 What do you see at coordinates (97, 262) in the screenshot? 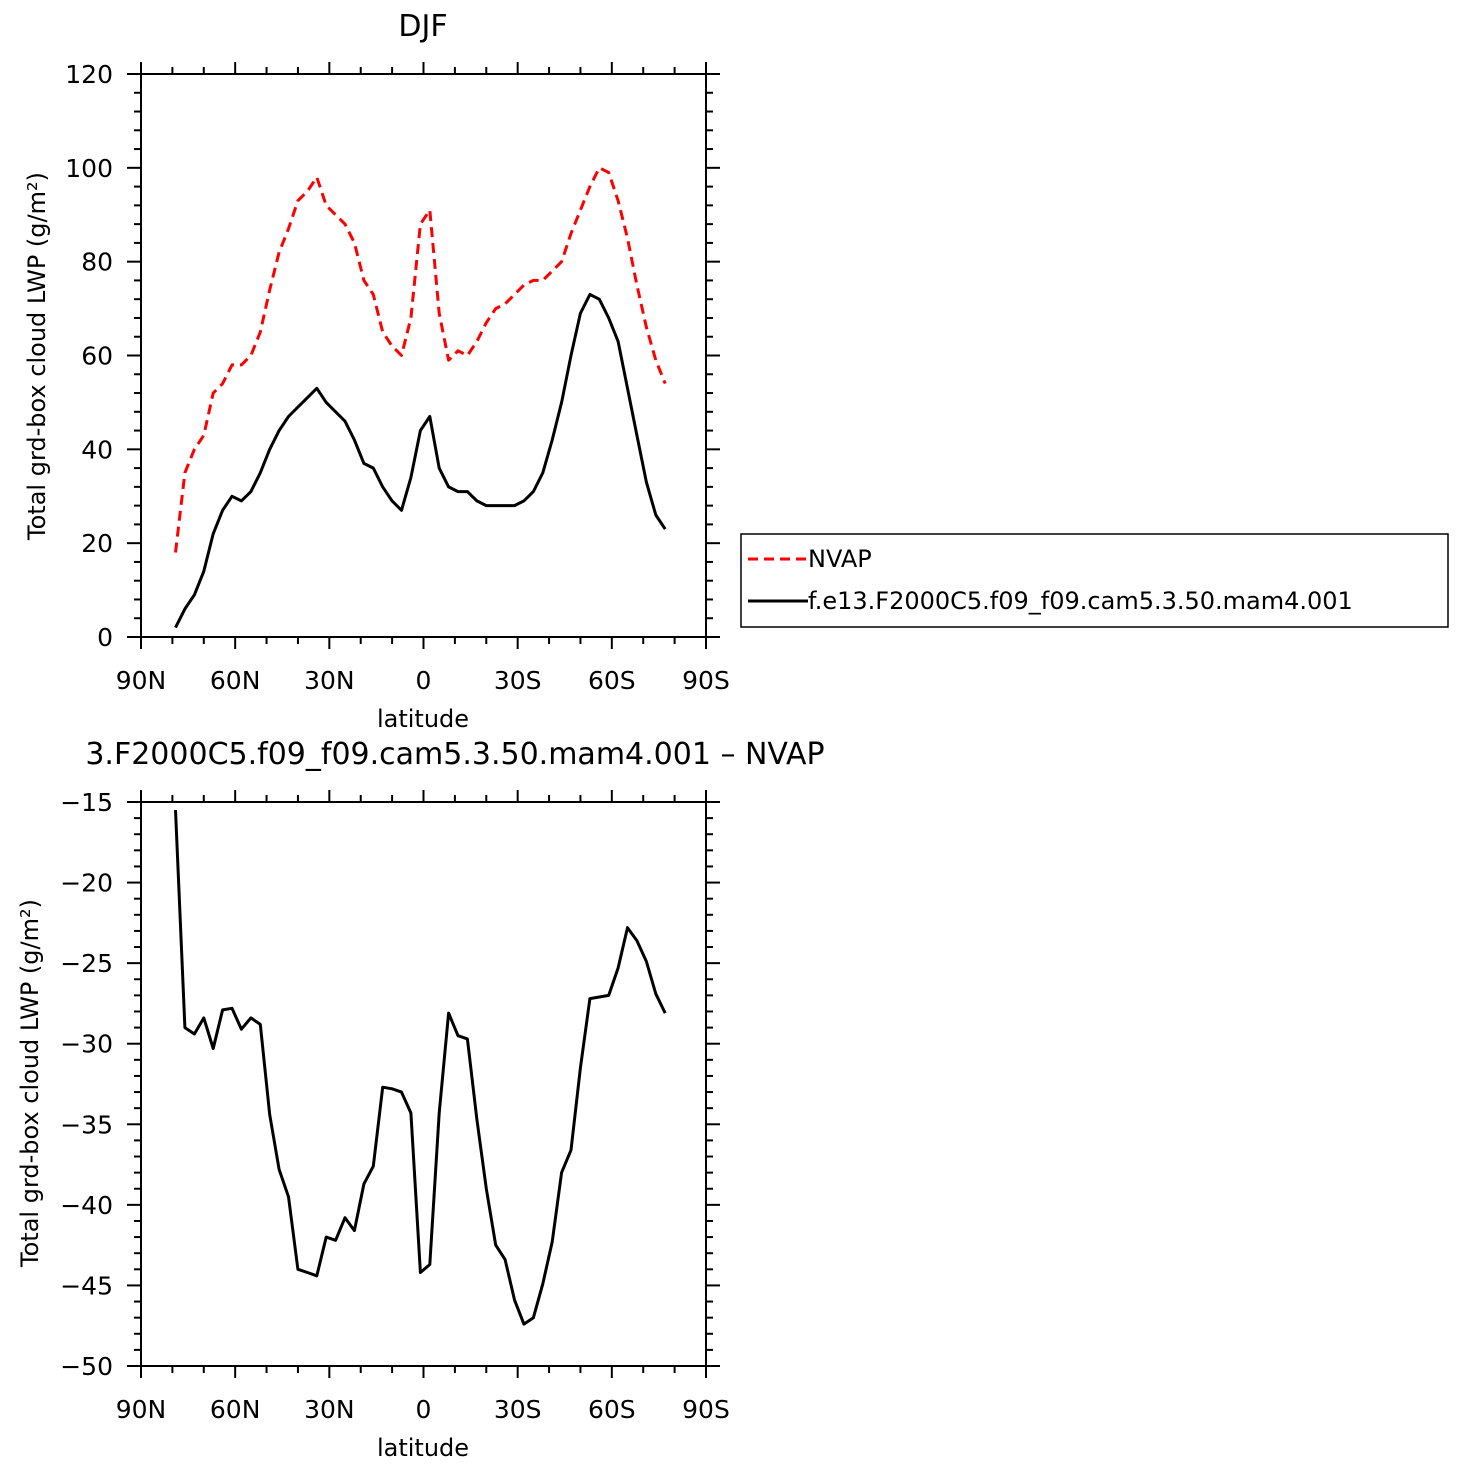
I see `y-tick-label: 80` at bounding box center [97, 262].